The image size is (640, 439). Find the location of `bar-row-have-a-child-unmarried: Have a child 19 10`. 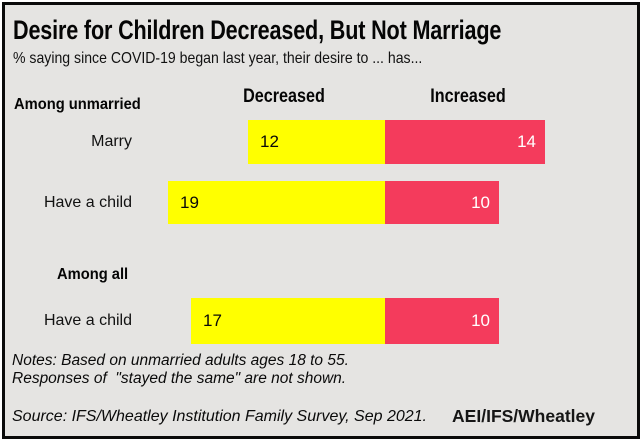

bar-row-have-a-child-unmarried: Have a child 19 10 is located at coordinates (320, 202).